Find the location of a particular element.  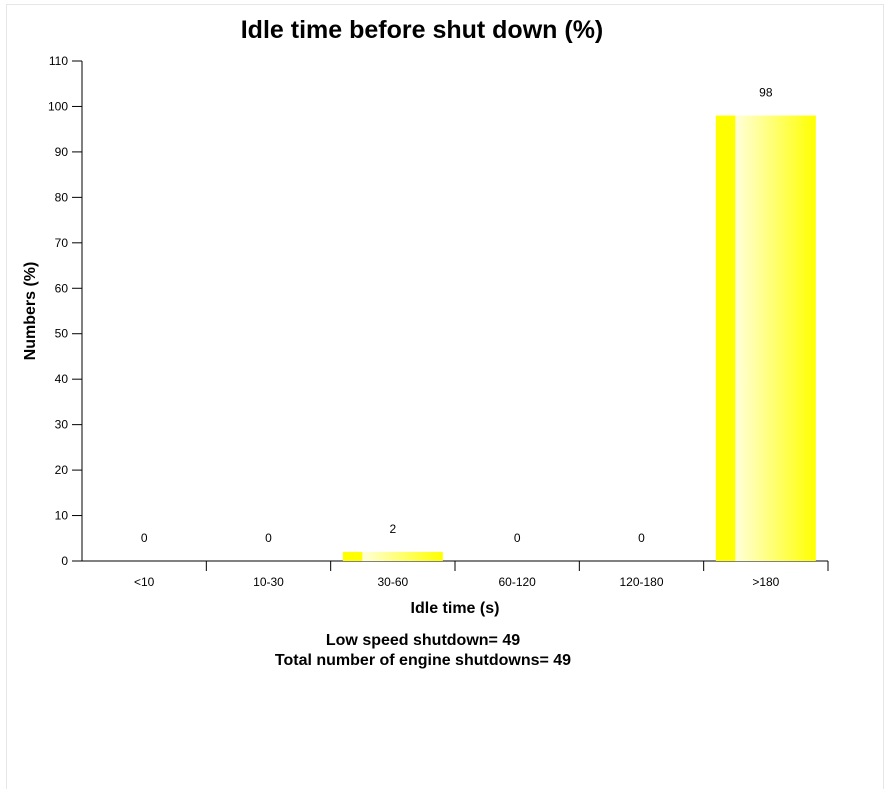

y-tick-label: 50 is located at coordinates (62, 334).